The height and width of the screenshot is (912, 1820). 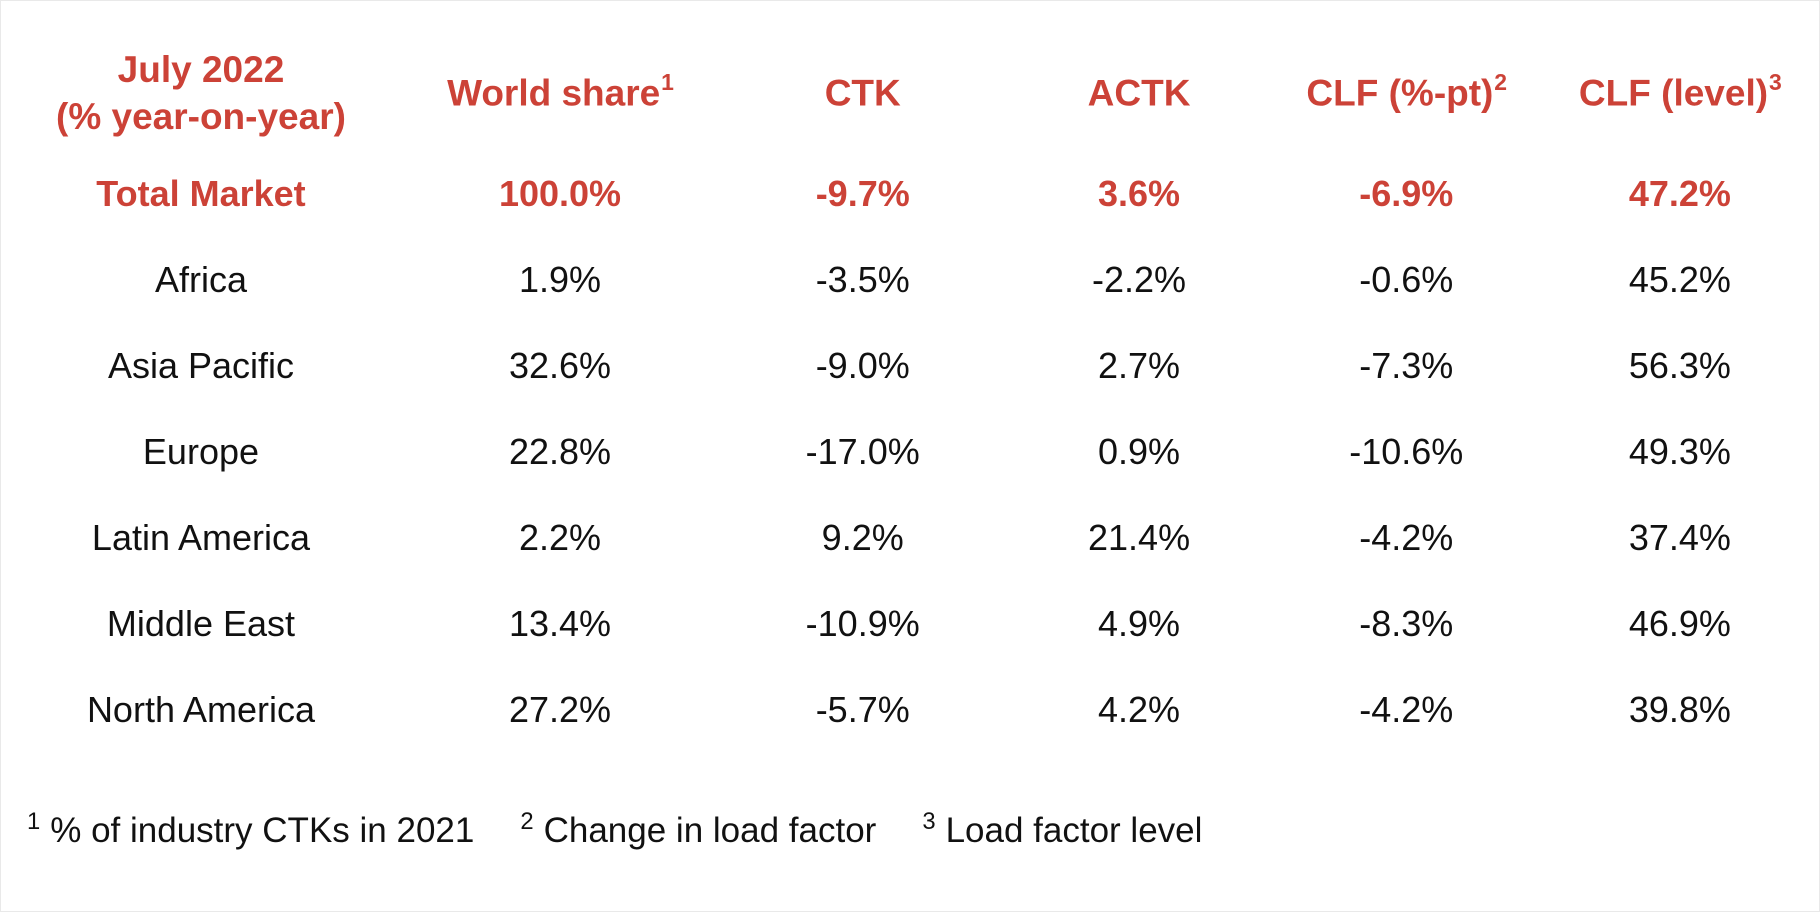 I want to click on column-header-world-share: World share1, so click(x=560, y=91).